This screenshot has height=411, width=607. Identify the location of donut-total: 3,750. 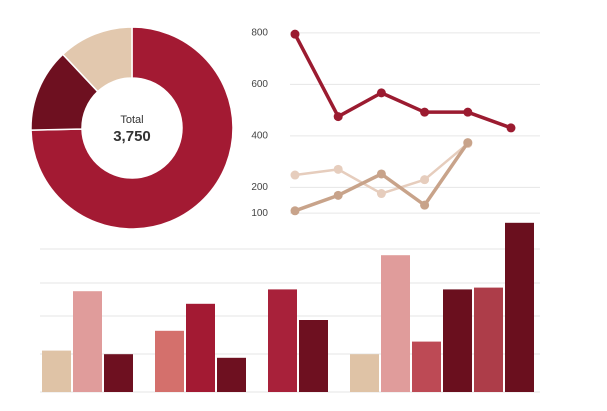
(132, 136).